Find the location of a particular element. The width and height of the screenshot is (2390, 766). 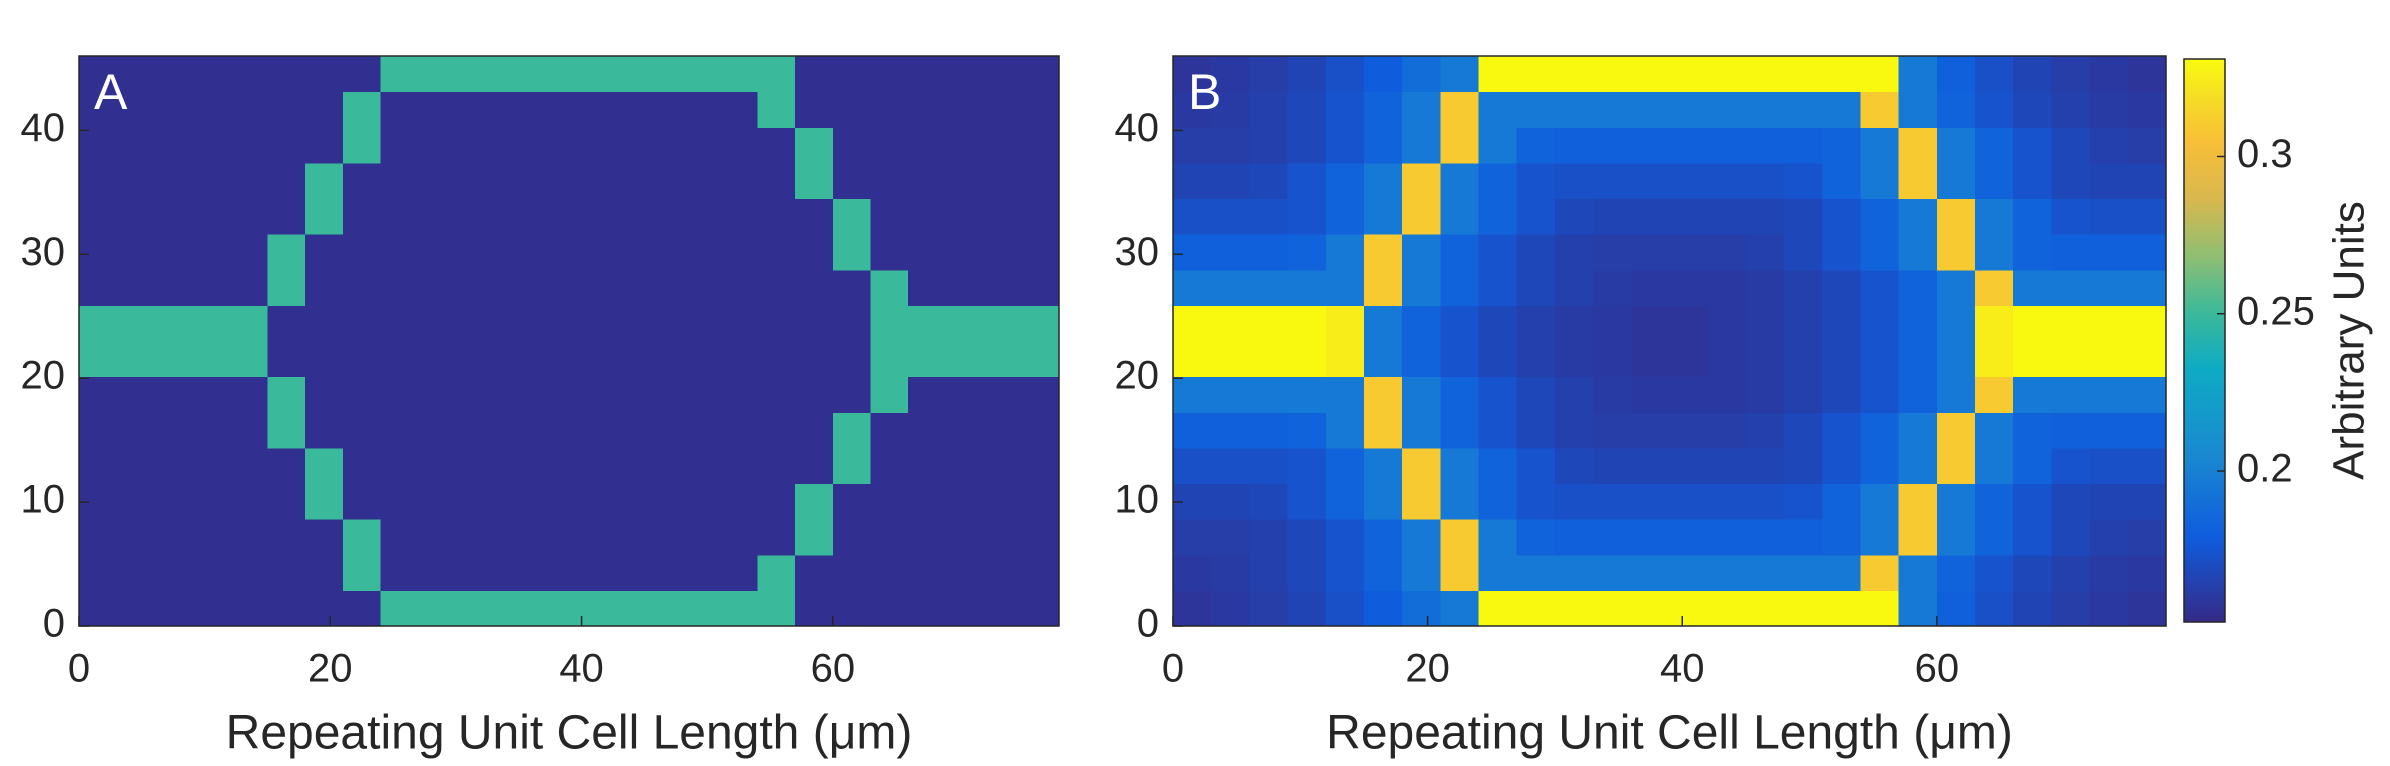

colorbar-label: Arbitrary Units is located at coordinates (2349, 340).